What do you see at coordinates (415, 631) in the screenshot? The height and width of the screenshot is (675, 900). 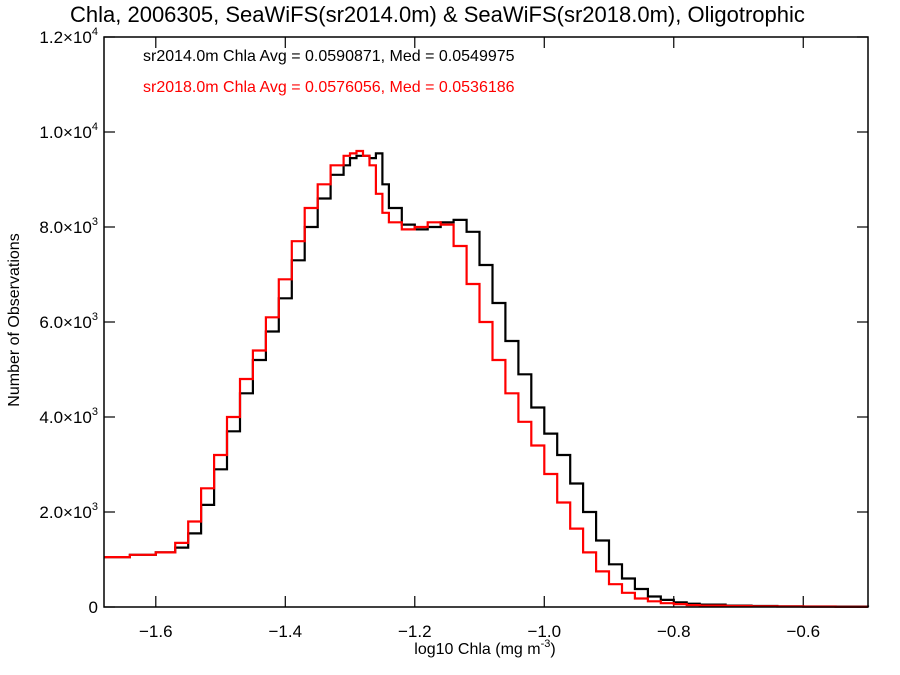 I see `x-tick-label: −1.2` at bounding box center [415, 631].